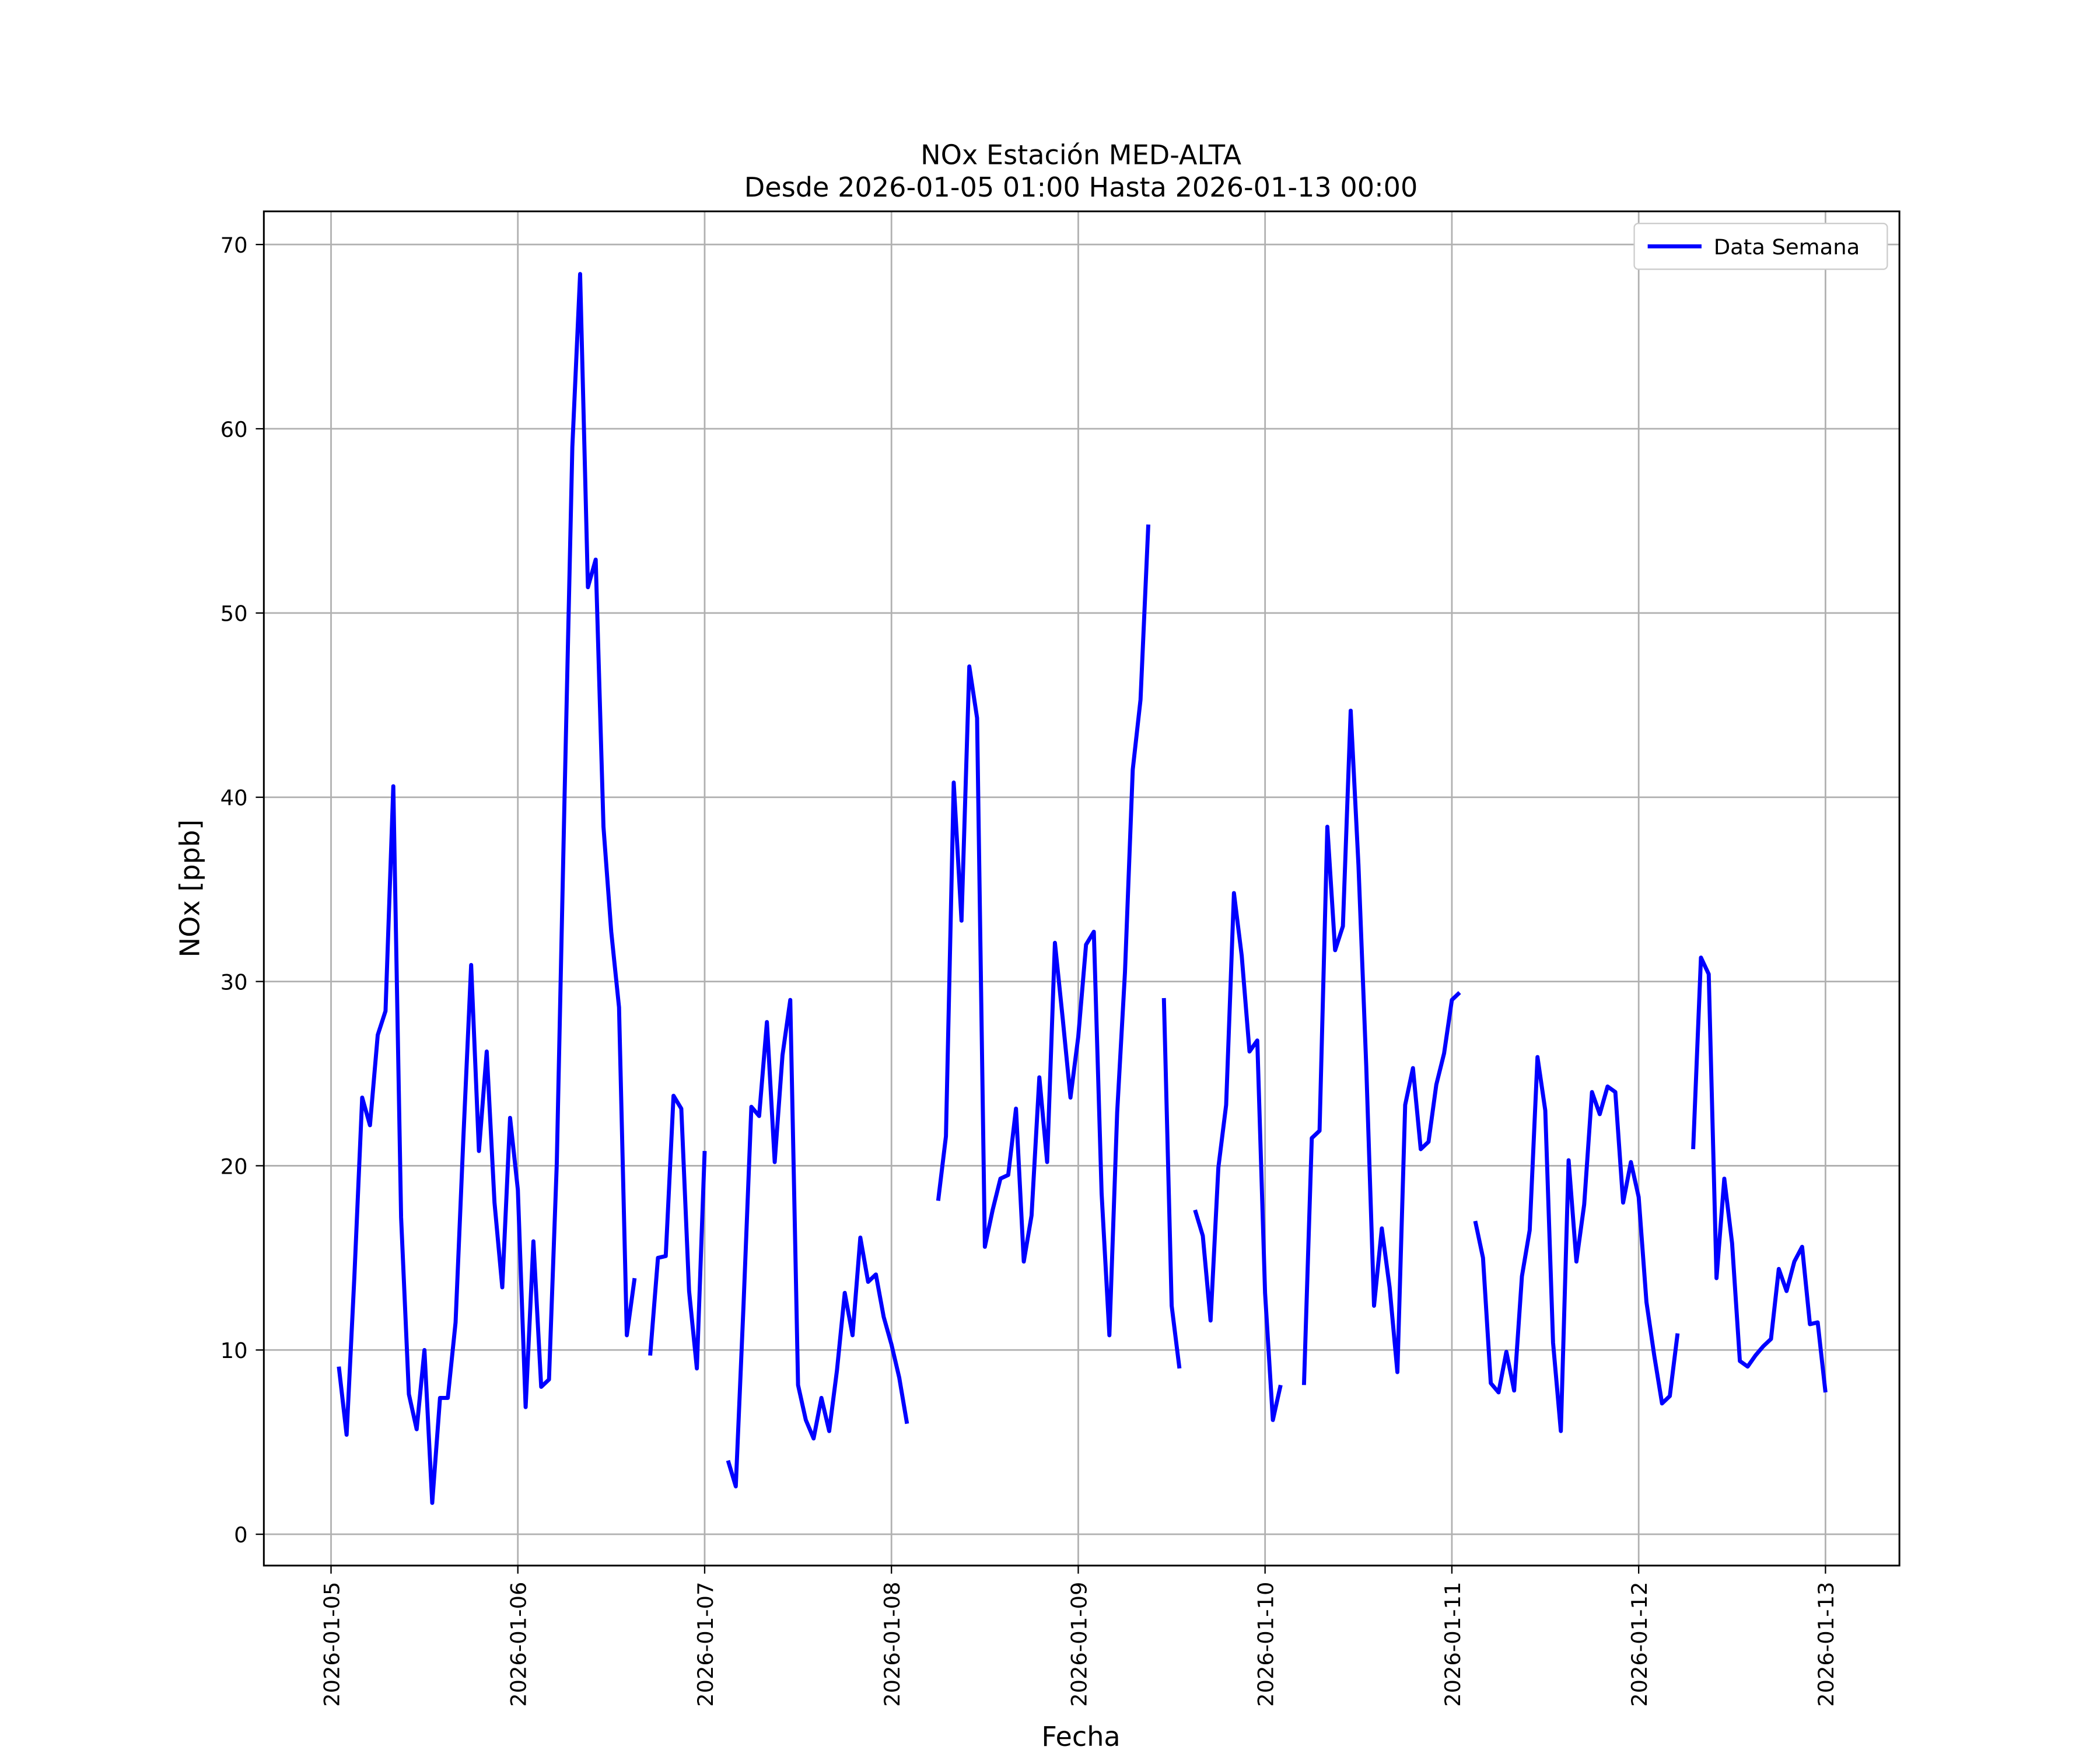  What do you see at coordinates (234, 1350) in the screenshot?
I see `y-tick-label: 10` at bounding box center [234, 1350].